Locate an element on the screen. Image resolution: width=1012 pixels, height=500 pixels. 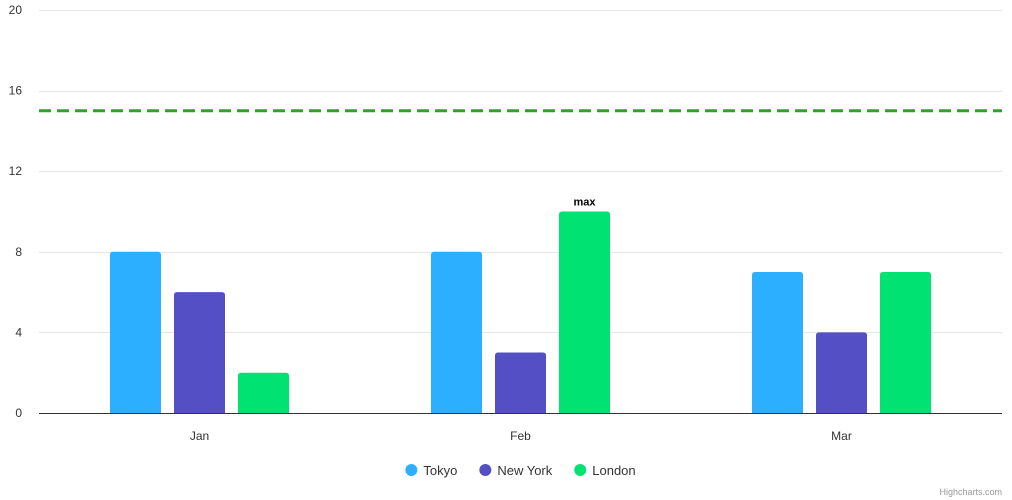
credits-link: Highcharts.com is located at coordinates (970, 492).